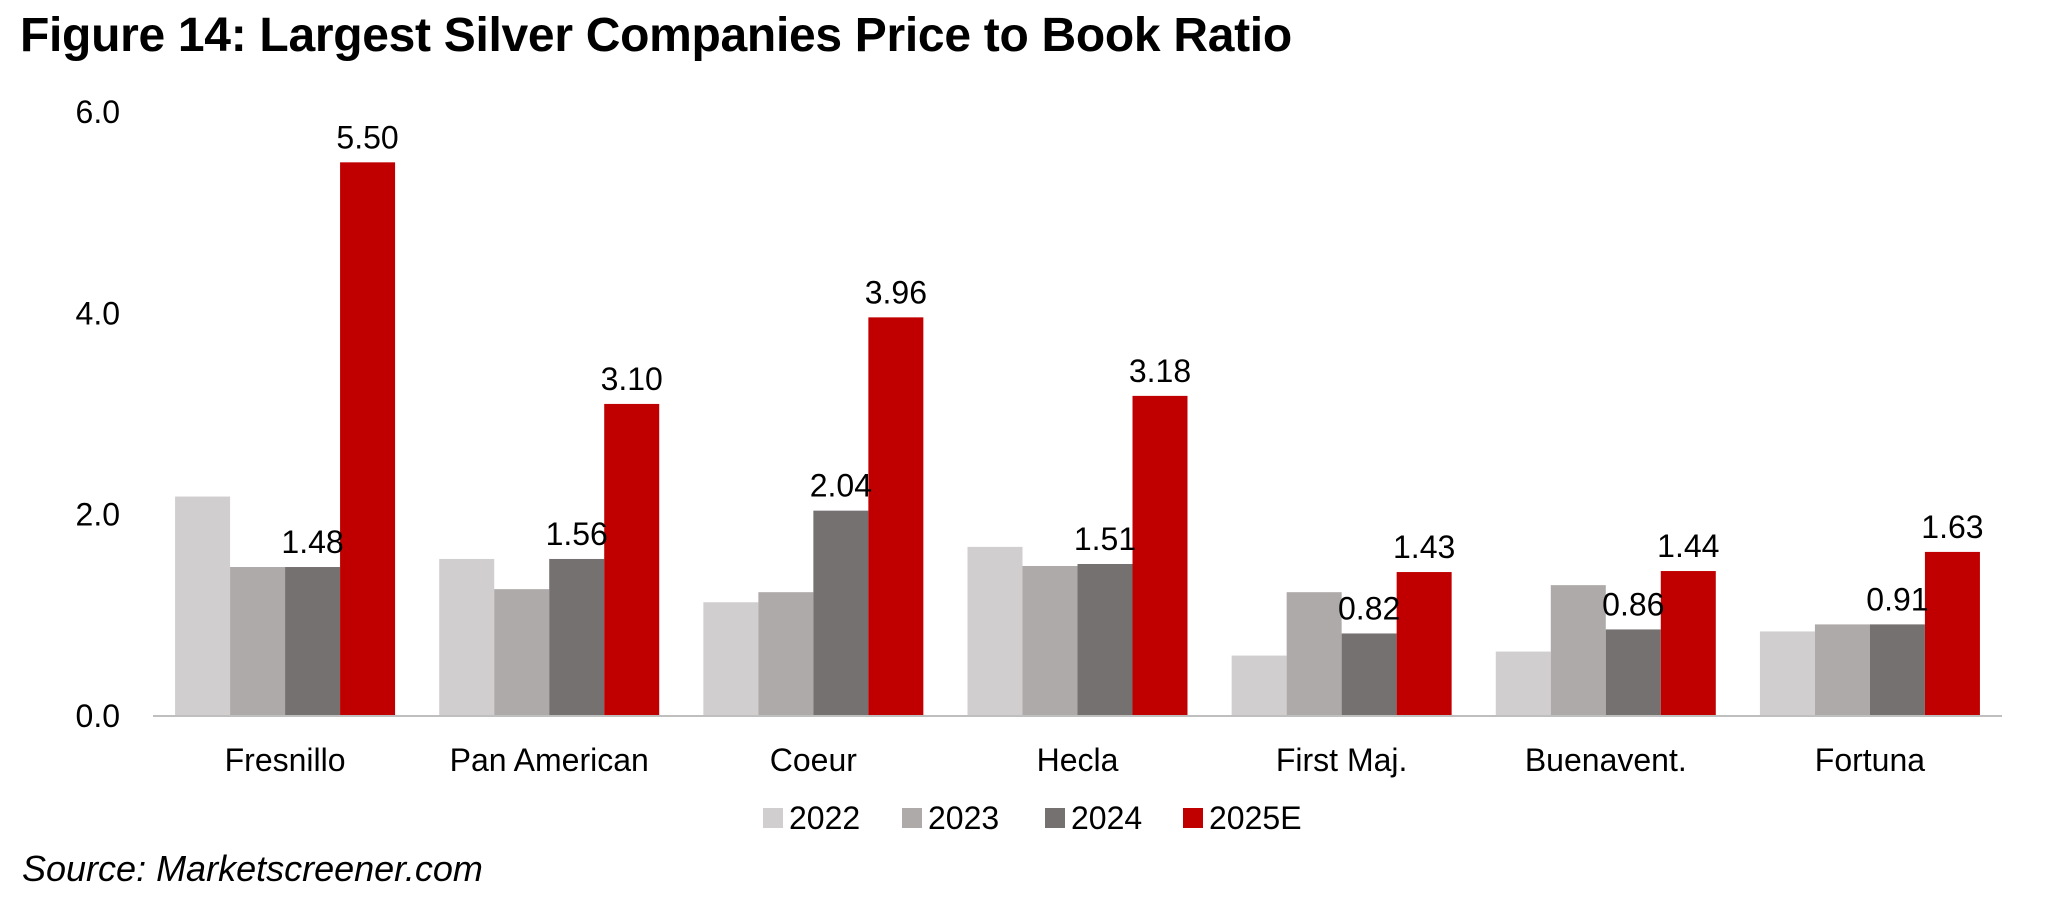 The image size is (2048, 912). I want to click on data-label: 0.82, so click(1369, 608).